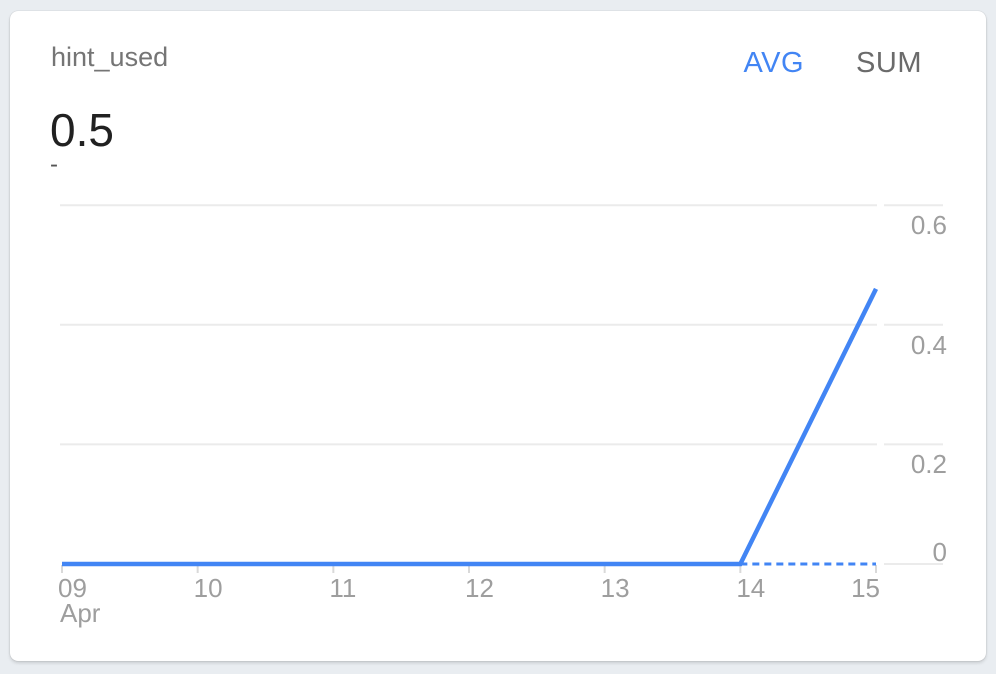  Describe the element at coordinates (54, 164) in the screenshot. I see `secondary-metric-value: -` at that location.